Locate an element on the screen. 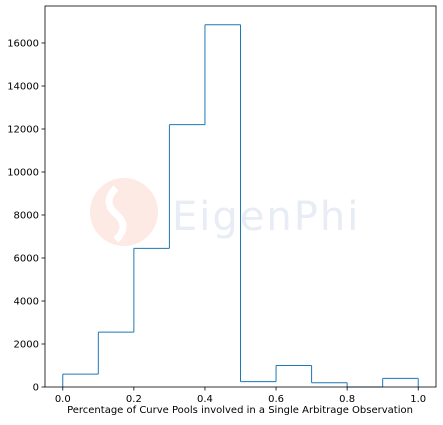 This screenshot has width=443, height=425. x-tick-label: 0.8 is located at coordinates (347, 399).